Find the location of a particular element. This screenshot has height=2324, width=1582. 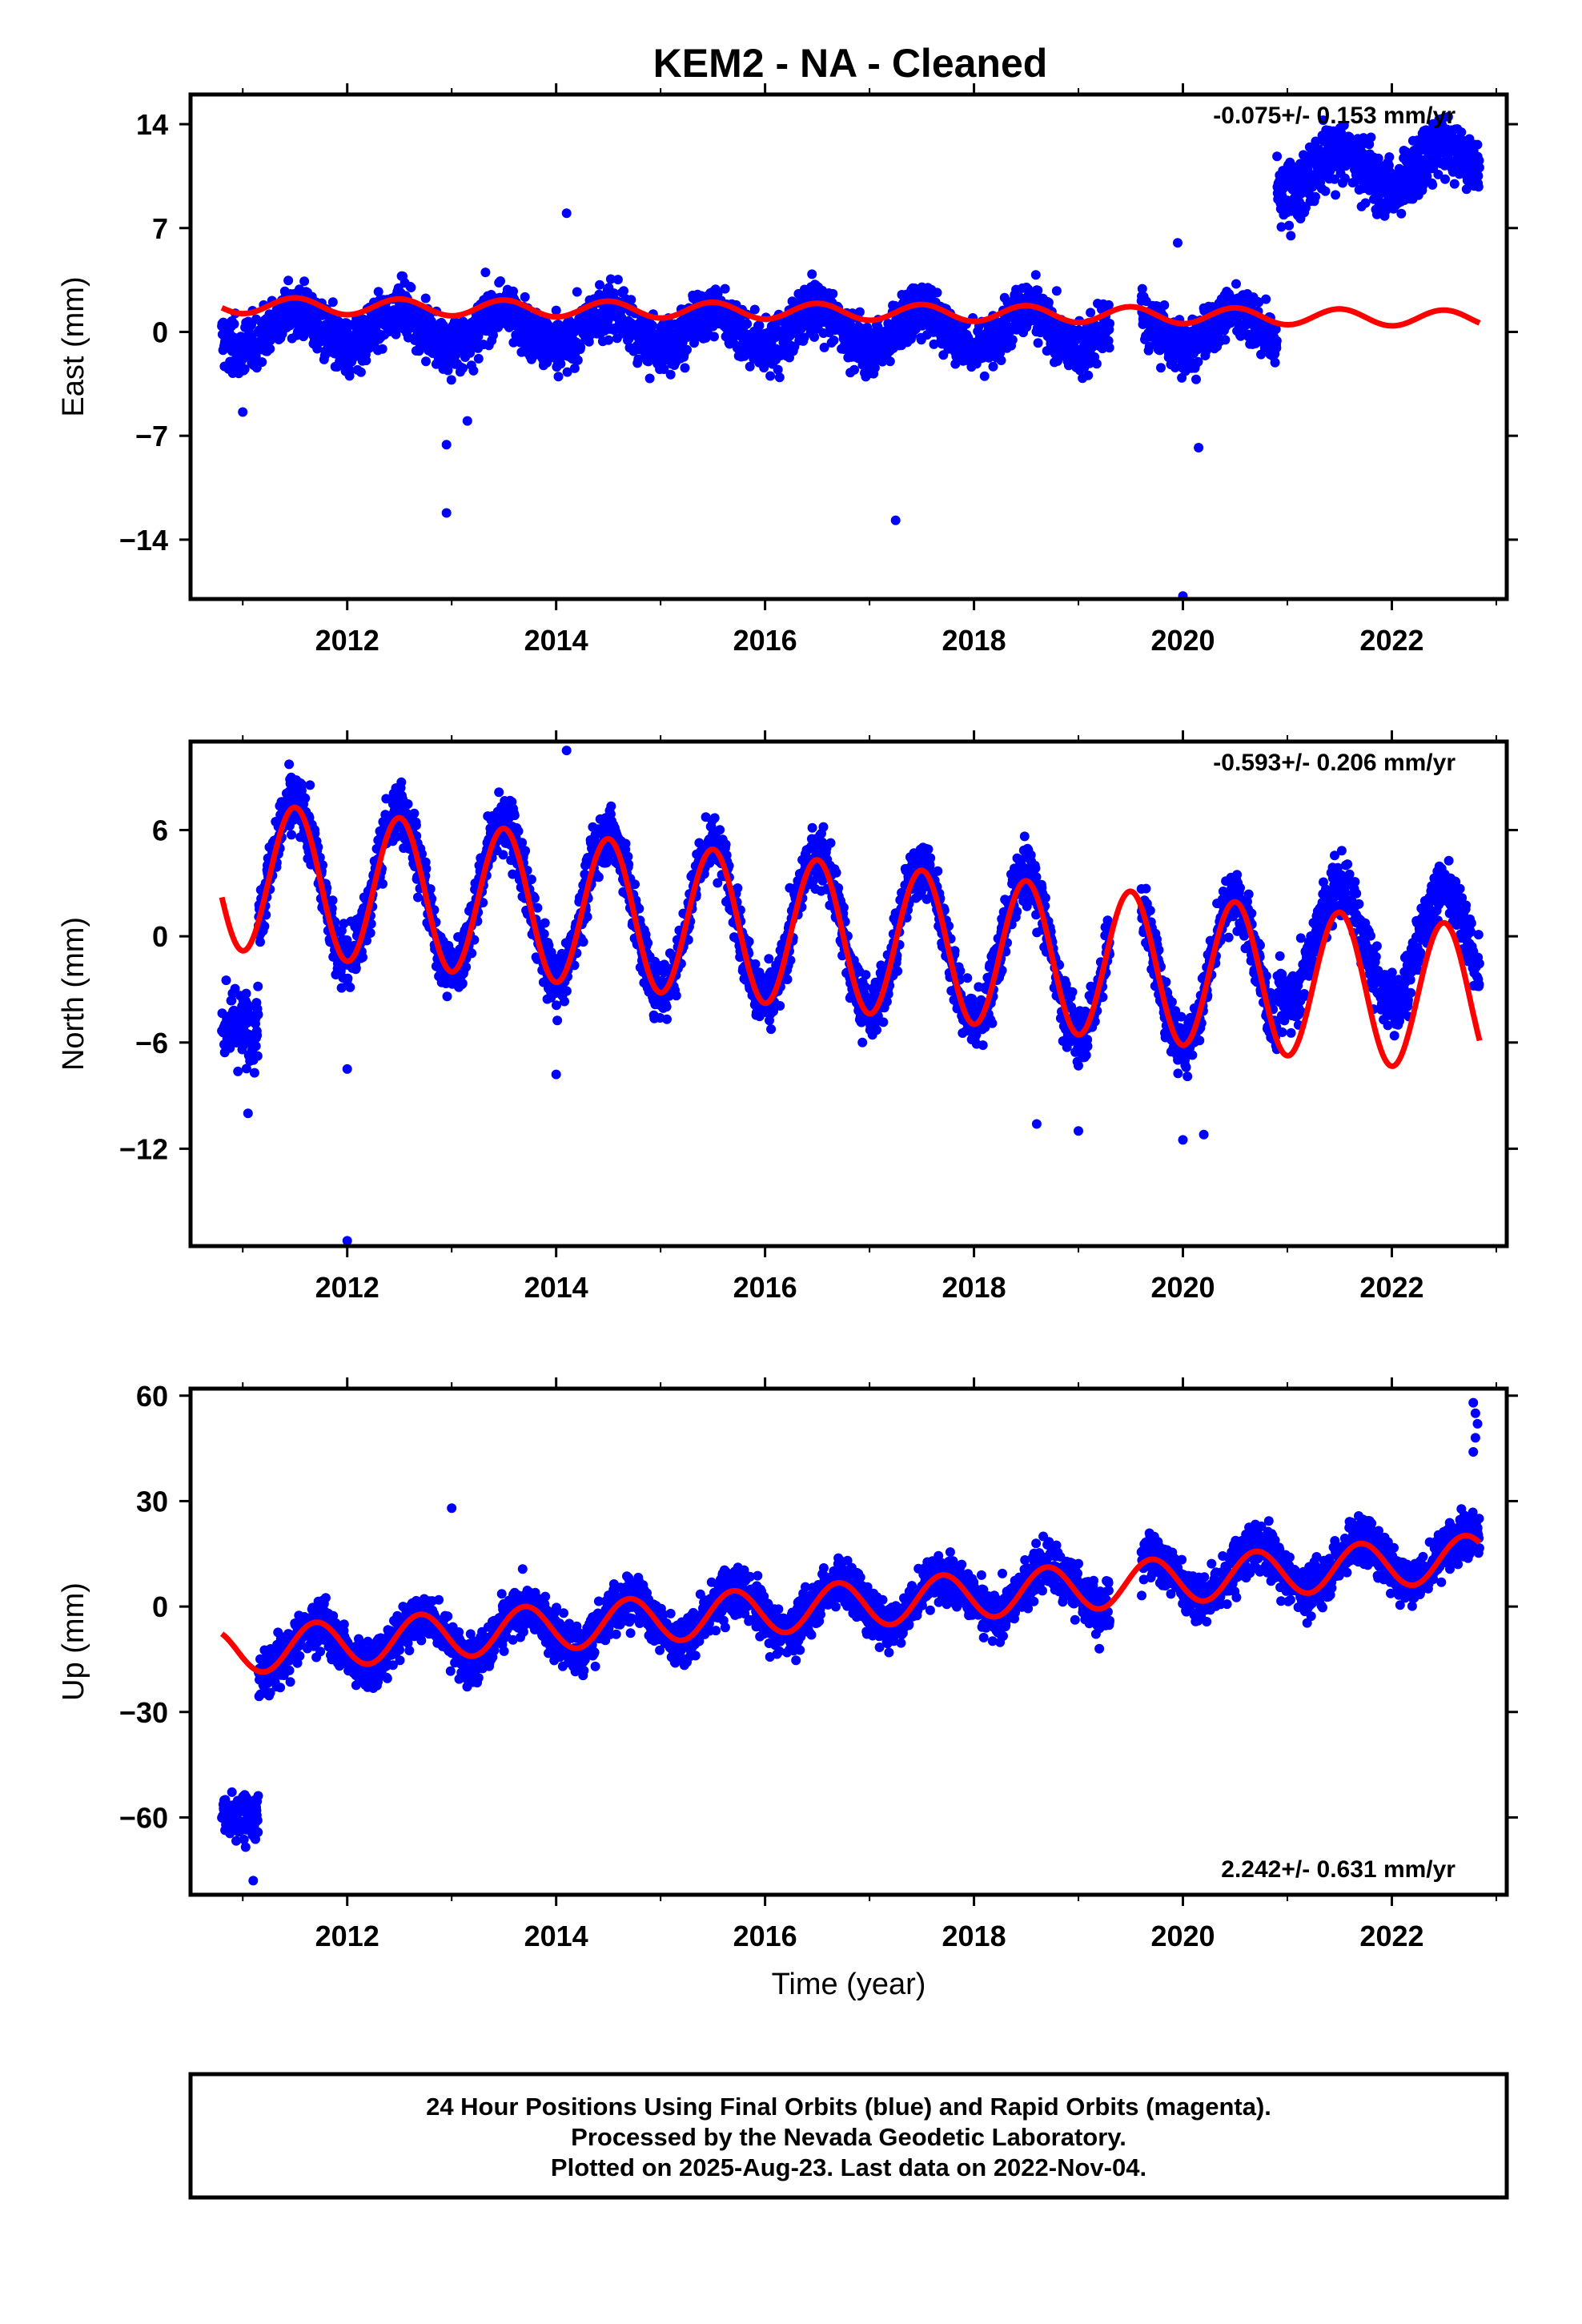

y-tick-label: −14 is located at coordinates (144, 540).